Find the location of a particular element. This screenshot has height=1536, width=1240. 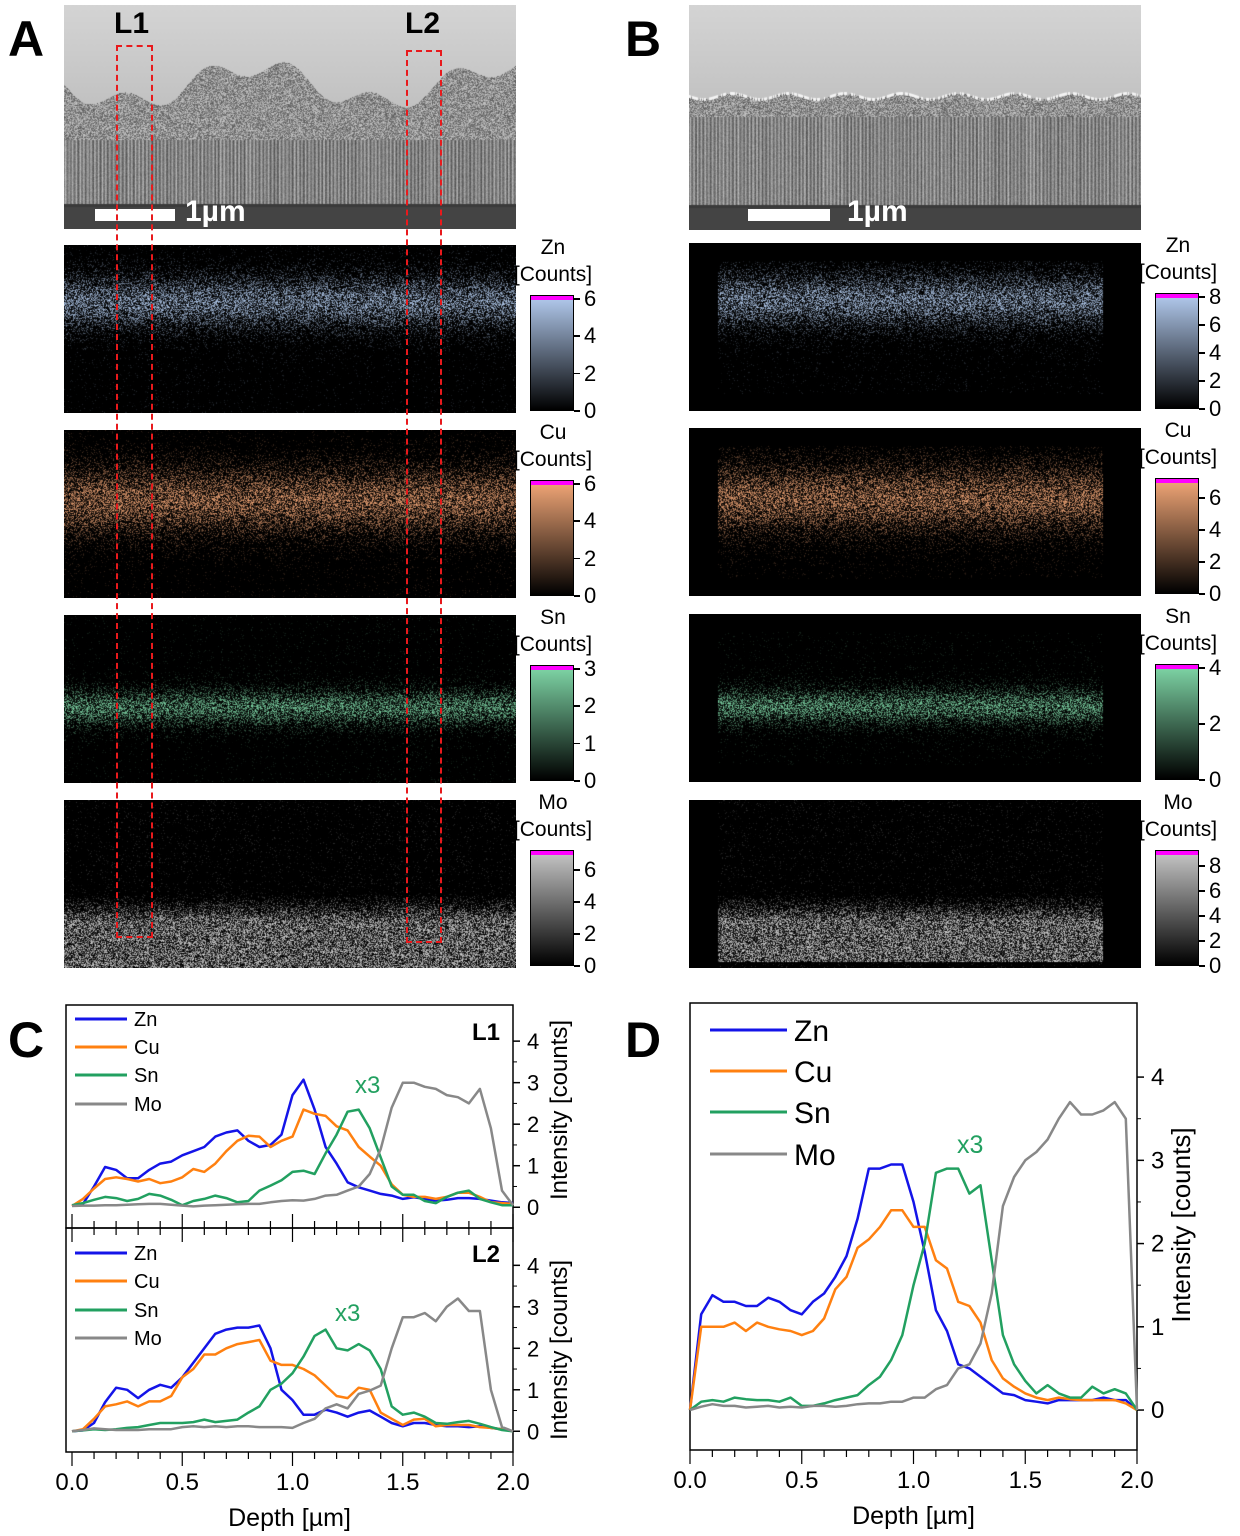

colorbar-cu is located at coordinates (1177, 536).